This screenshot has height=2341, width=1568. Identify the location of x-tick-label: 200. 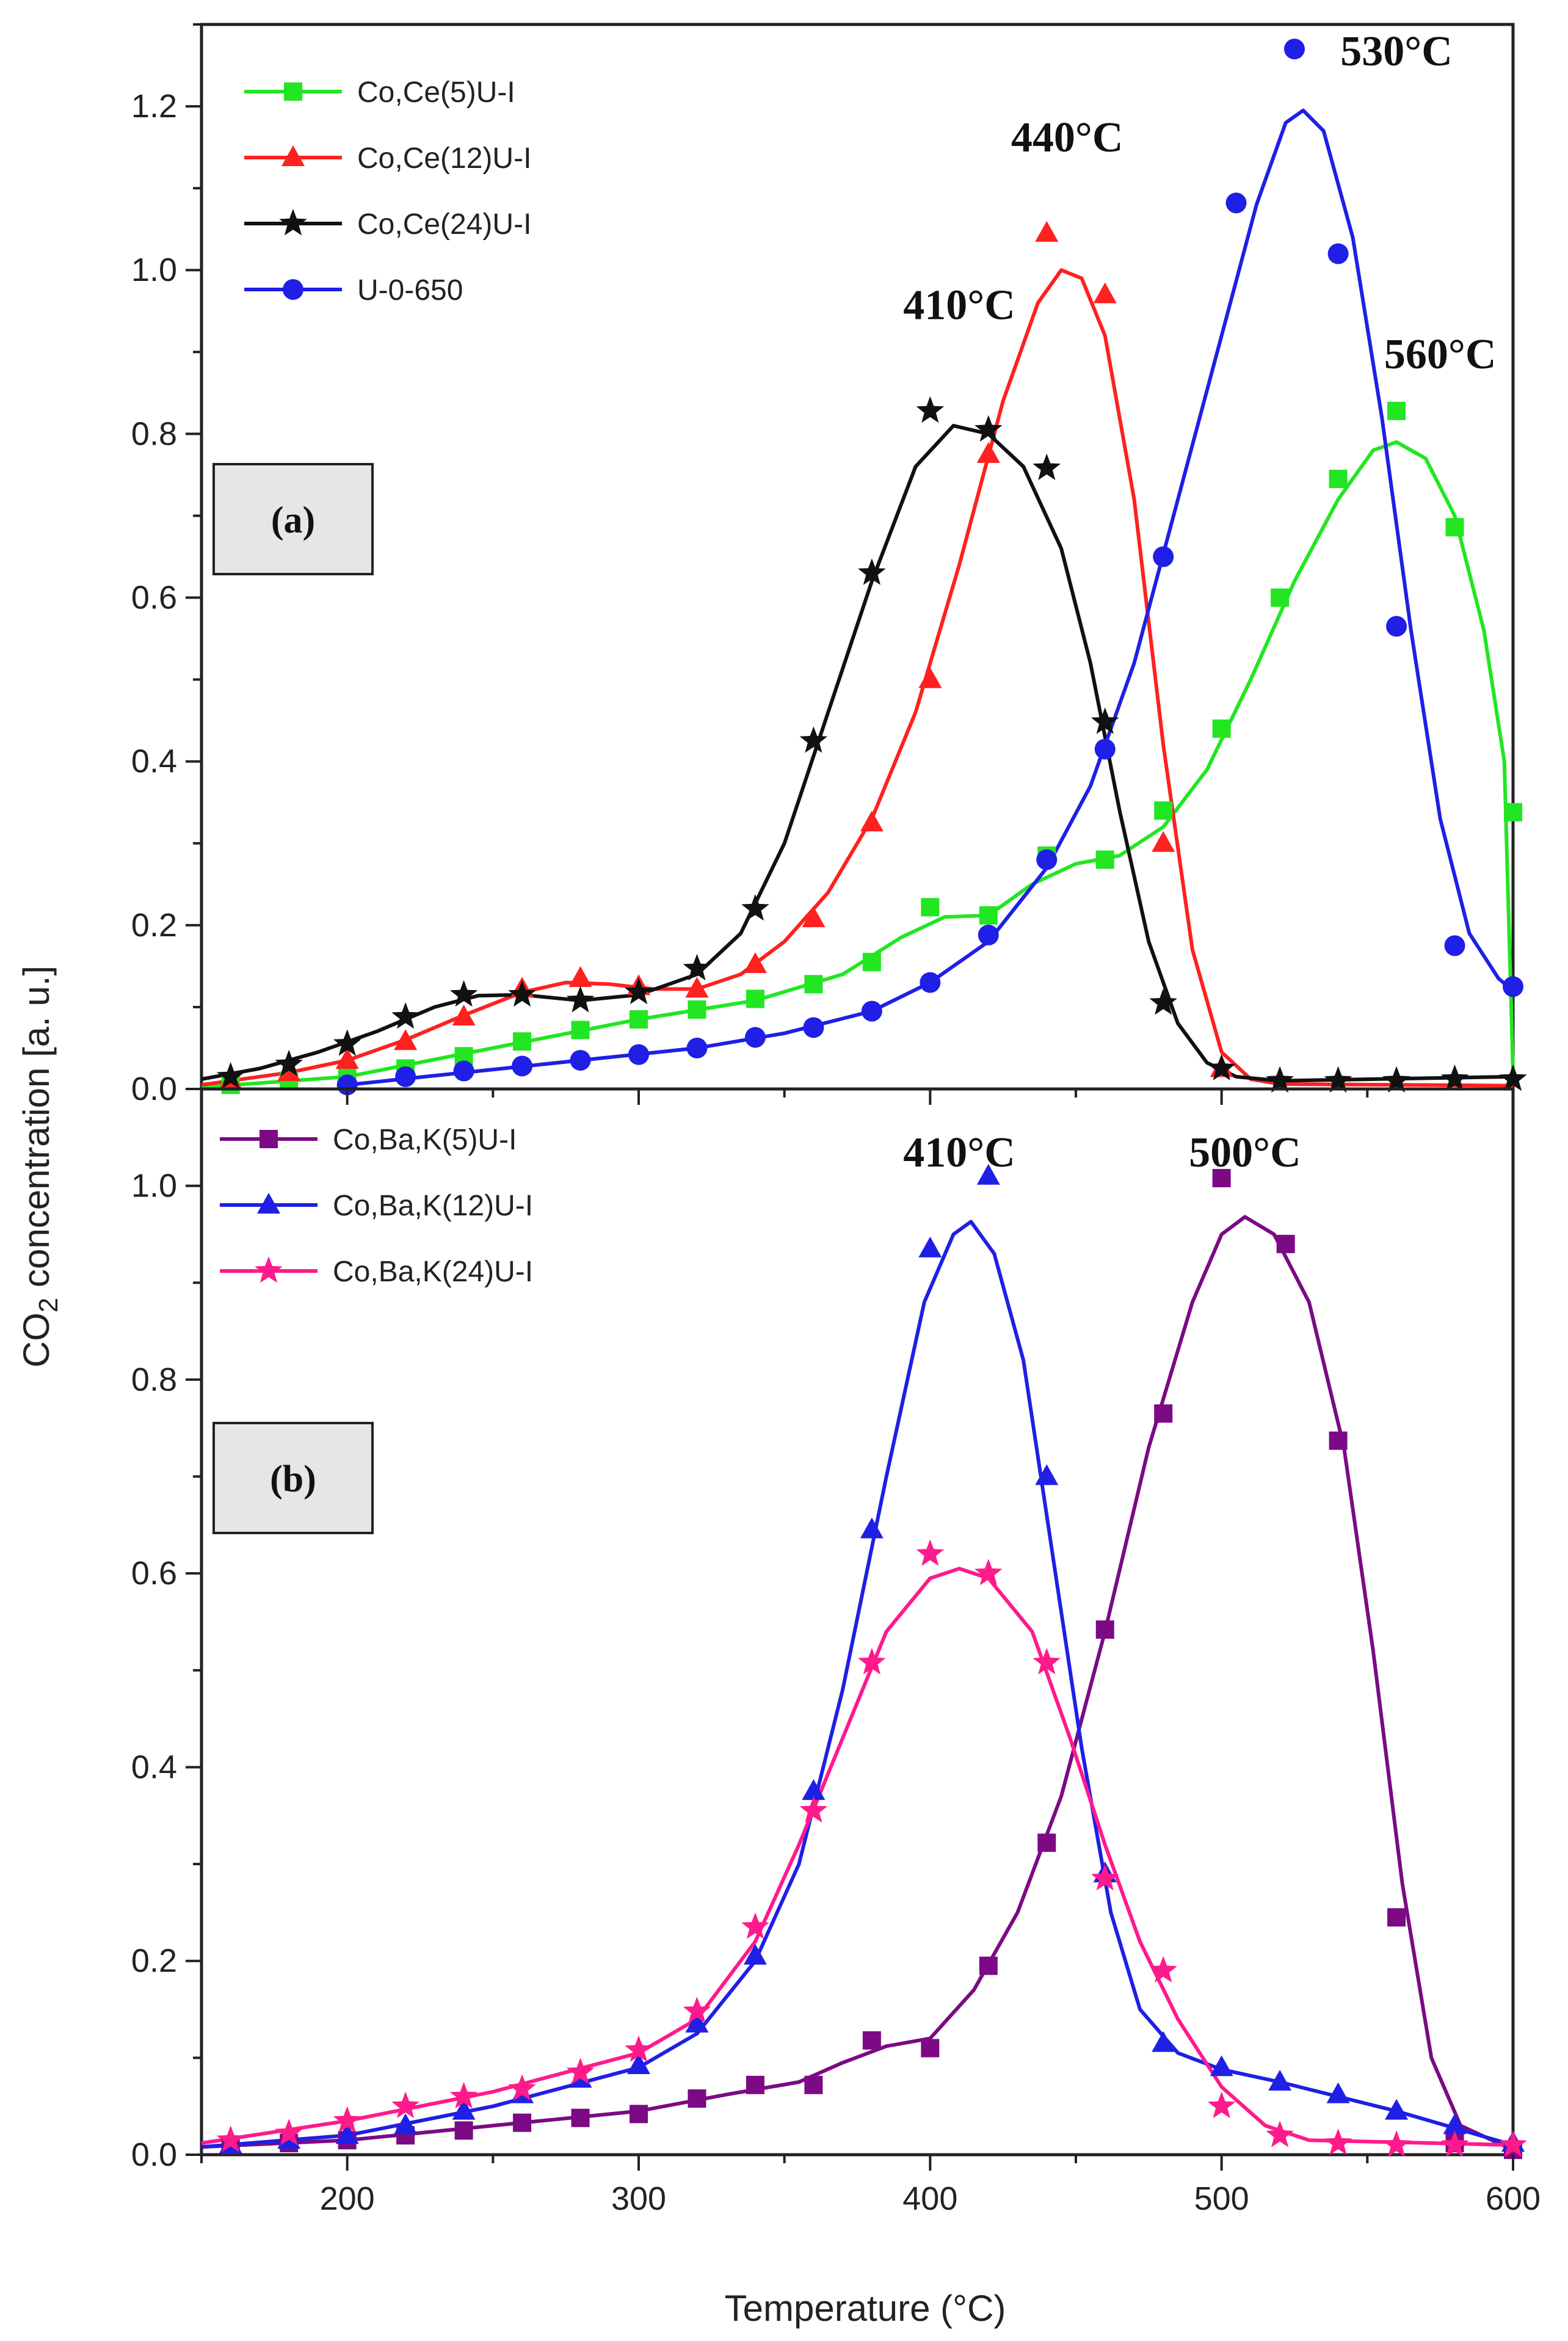
(347, 2198).